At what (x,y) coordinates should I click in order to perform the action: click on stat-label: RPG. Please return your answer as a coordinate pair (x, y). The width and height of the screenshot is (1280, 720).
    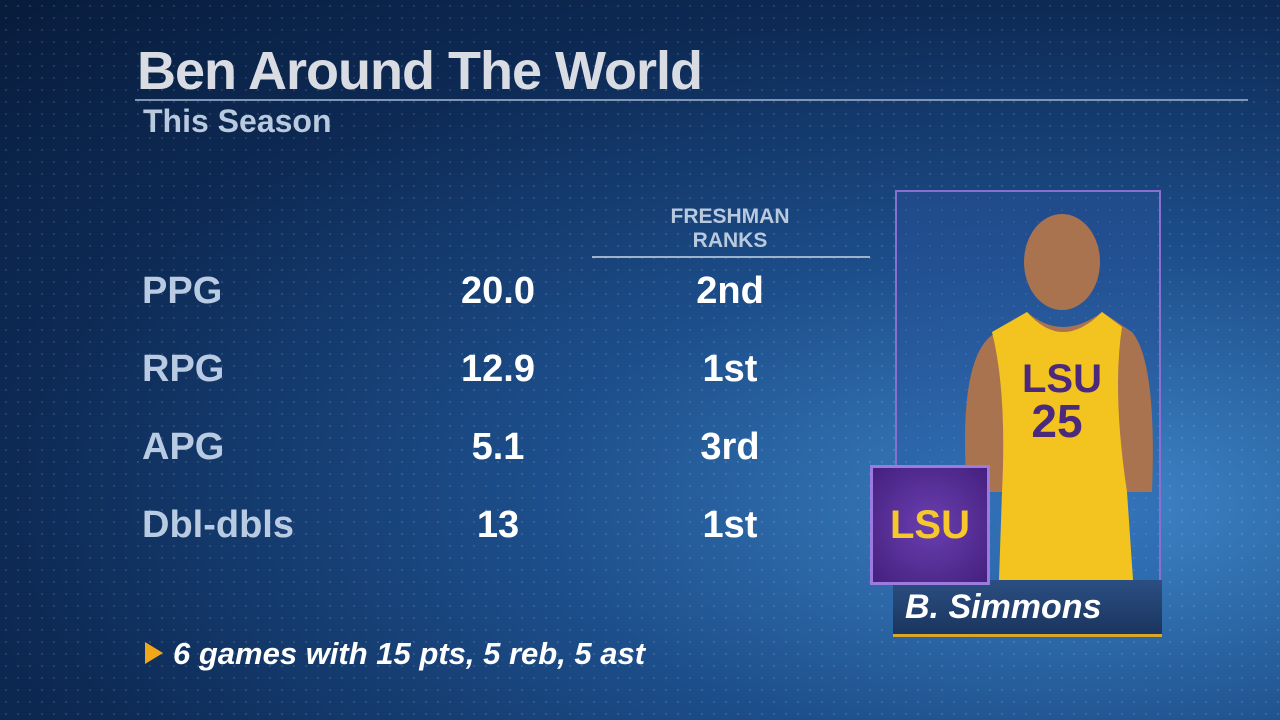
    Looking at the image, I should click on (183, 369).